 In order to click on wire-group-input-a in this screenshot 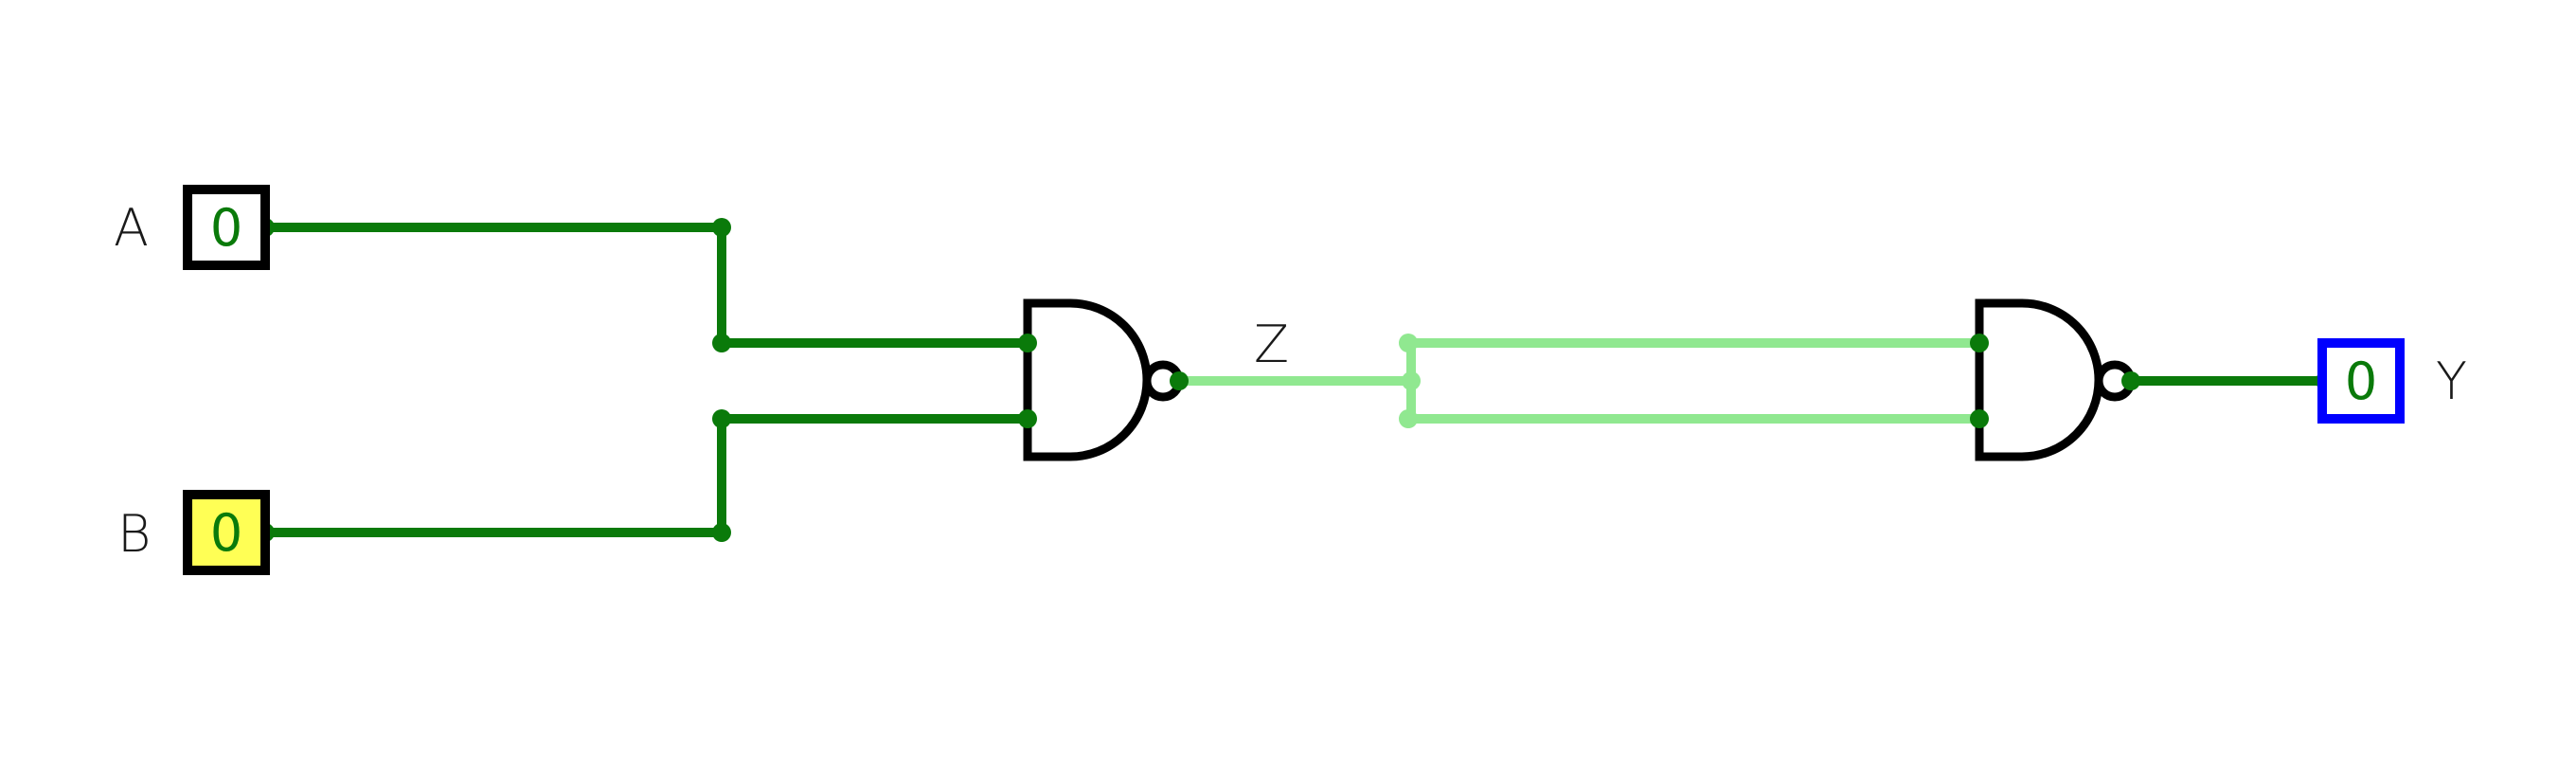, I will do `click(646, 285)`.